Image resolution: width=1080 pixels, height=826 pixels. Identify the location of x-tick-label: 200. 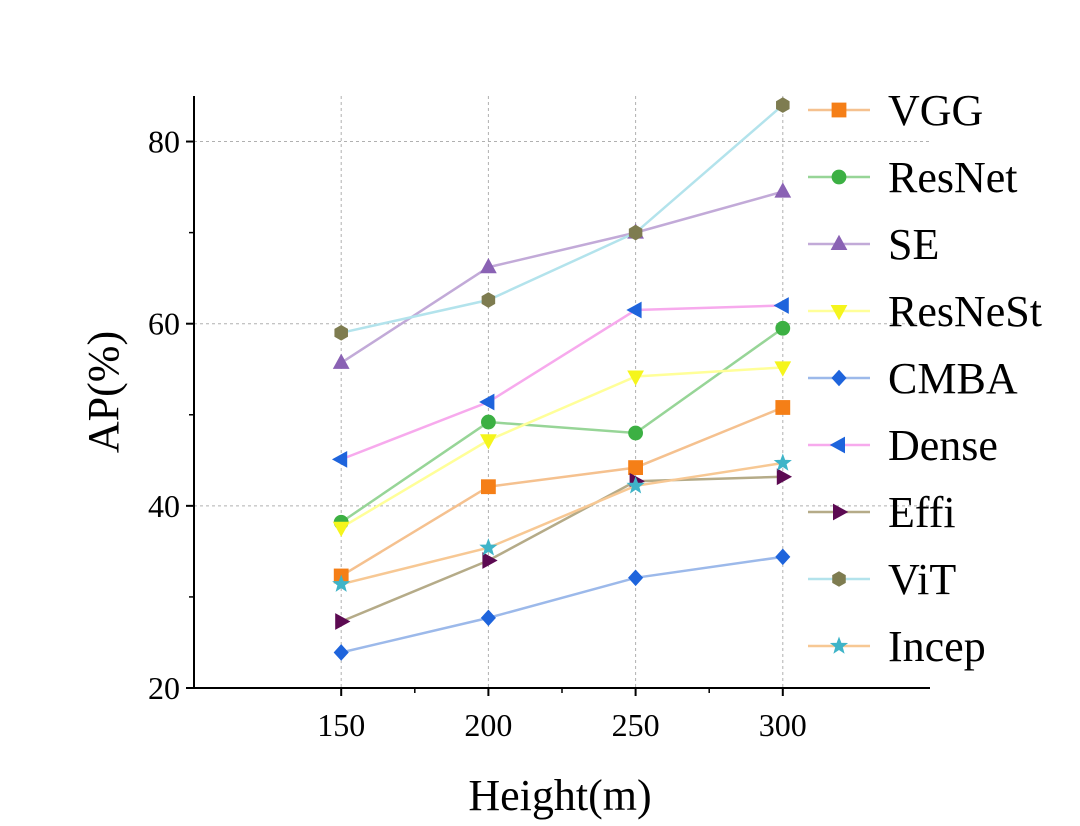
(488, 725).